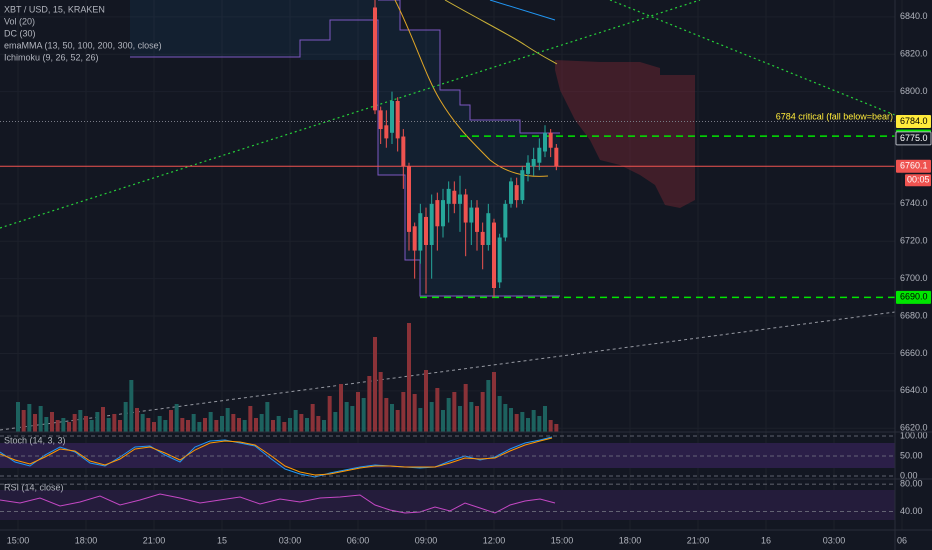 This screenshot has height=550, width=932. Describe the element at coordinates (918, 180) in the screenshot. I see `countdown: 00:05` at that location.